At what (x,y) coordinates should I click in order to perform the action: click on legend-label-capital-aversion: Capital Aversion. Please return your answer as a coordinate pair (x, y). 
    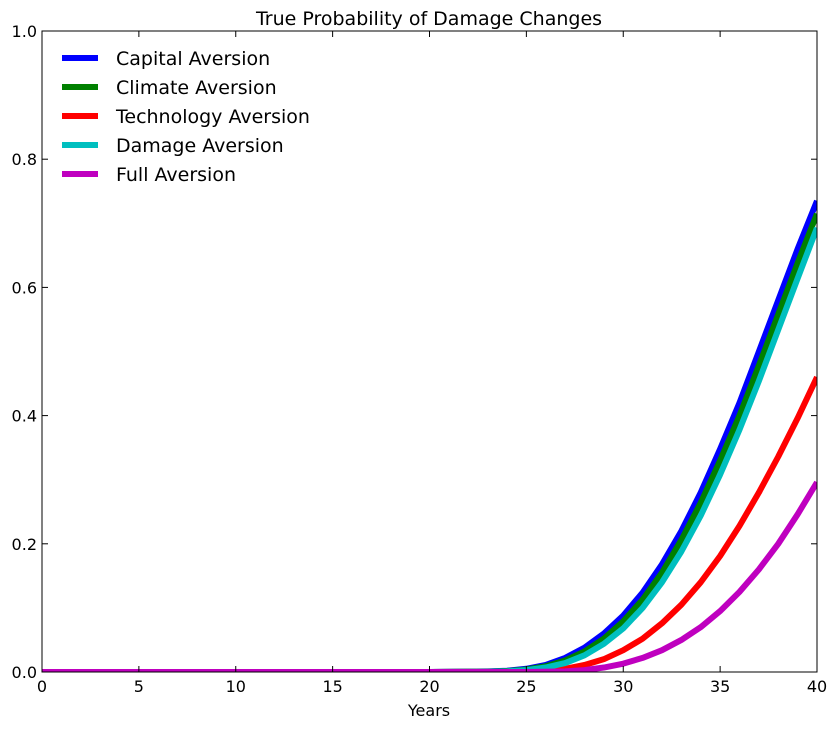
    Looking at the image, I should click on (193, 59).